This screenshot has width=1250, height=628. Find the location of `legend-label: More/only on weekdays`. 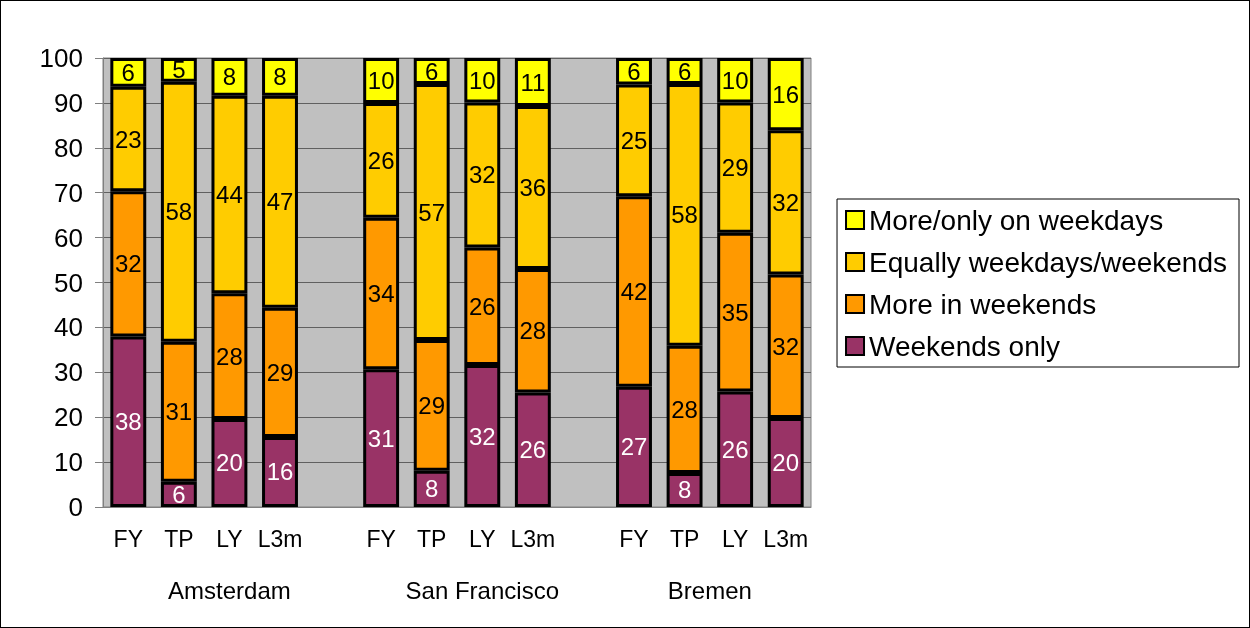

legend-label: More/only on weekdays is located at coordinates (1016, 220).